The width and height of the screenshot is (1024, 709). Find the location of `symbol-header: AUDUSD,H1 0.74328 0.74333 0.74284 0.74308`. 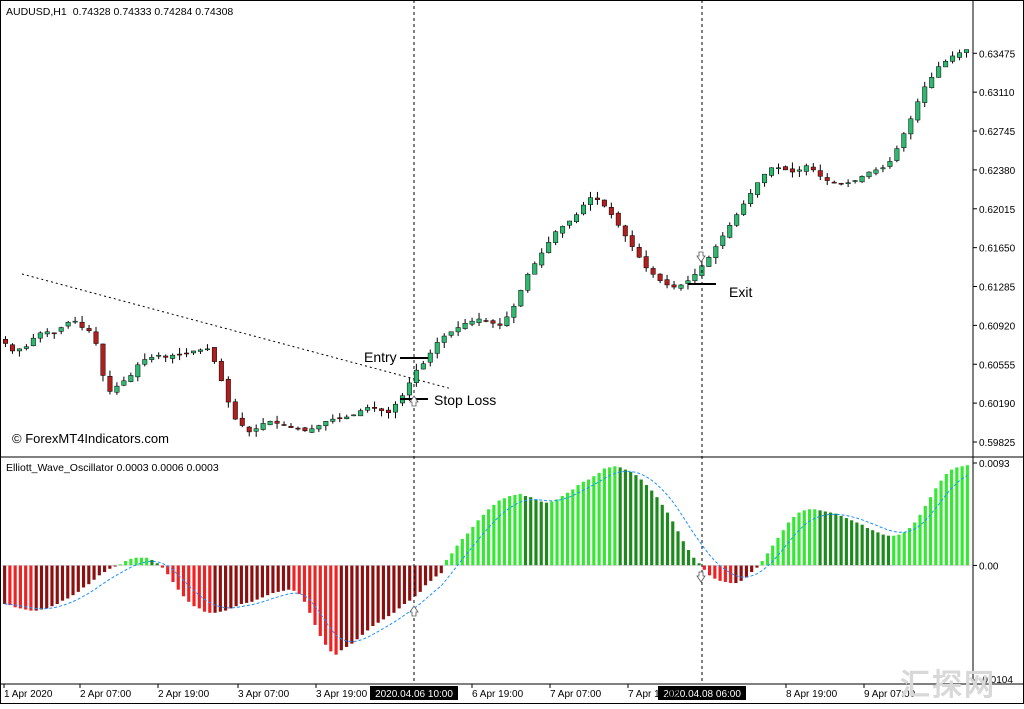

symbol-header: AUDUSD,H1 0.74328 0.74333 0.74284 0.74308 is located at coordinates (119, 12).